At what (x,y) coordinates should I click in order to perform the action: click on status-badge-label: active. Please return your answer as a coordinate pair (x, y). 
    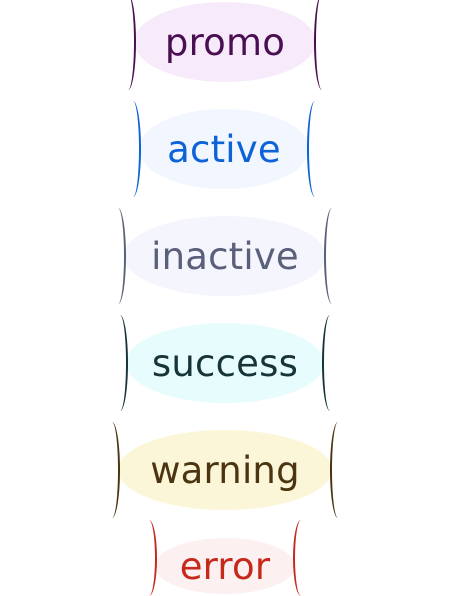
    Looking at the image, I should click on (224, 149).